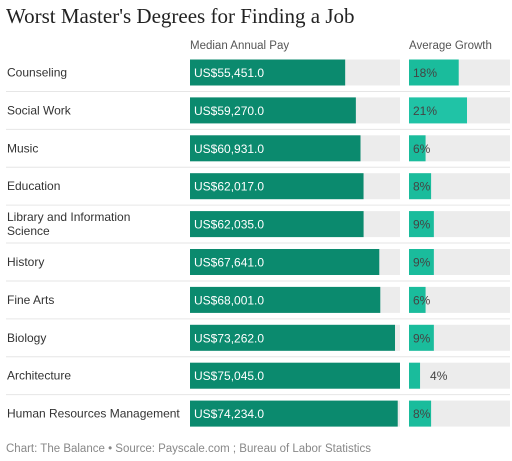 The width and height of the screenshot is (512, 461). I want to click on growth-value-label: 21%, so click(425, 111).